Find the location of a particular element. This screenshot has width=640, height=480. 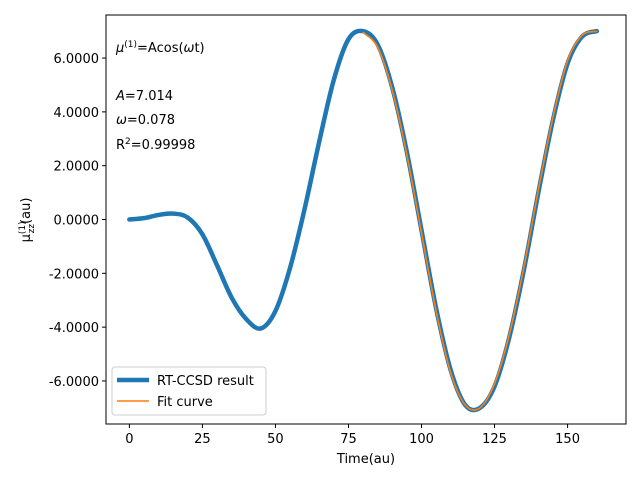

y-tick-label: 0.0000 is located at coordinates (77, 221).